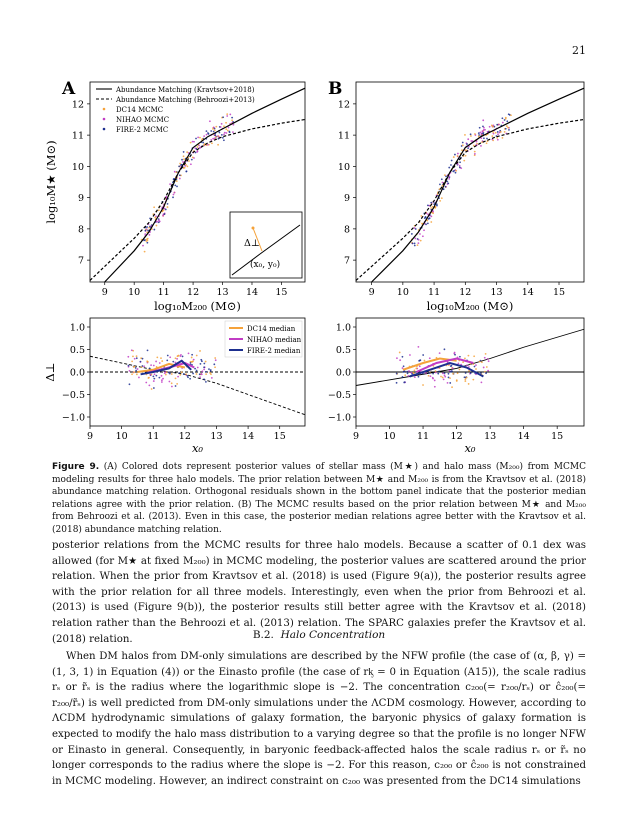 Image resolution: width=638 pixels, height=826 pixels. Describe the element at coordinates (197, 448) in the screenshot. I see `x-axis-label: x₀` at that location.